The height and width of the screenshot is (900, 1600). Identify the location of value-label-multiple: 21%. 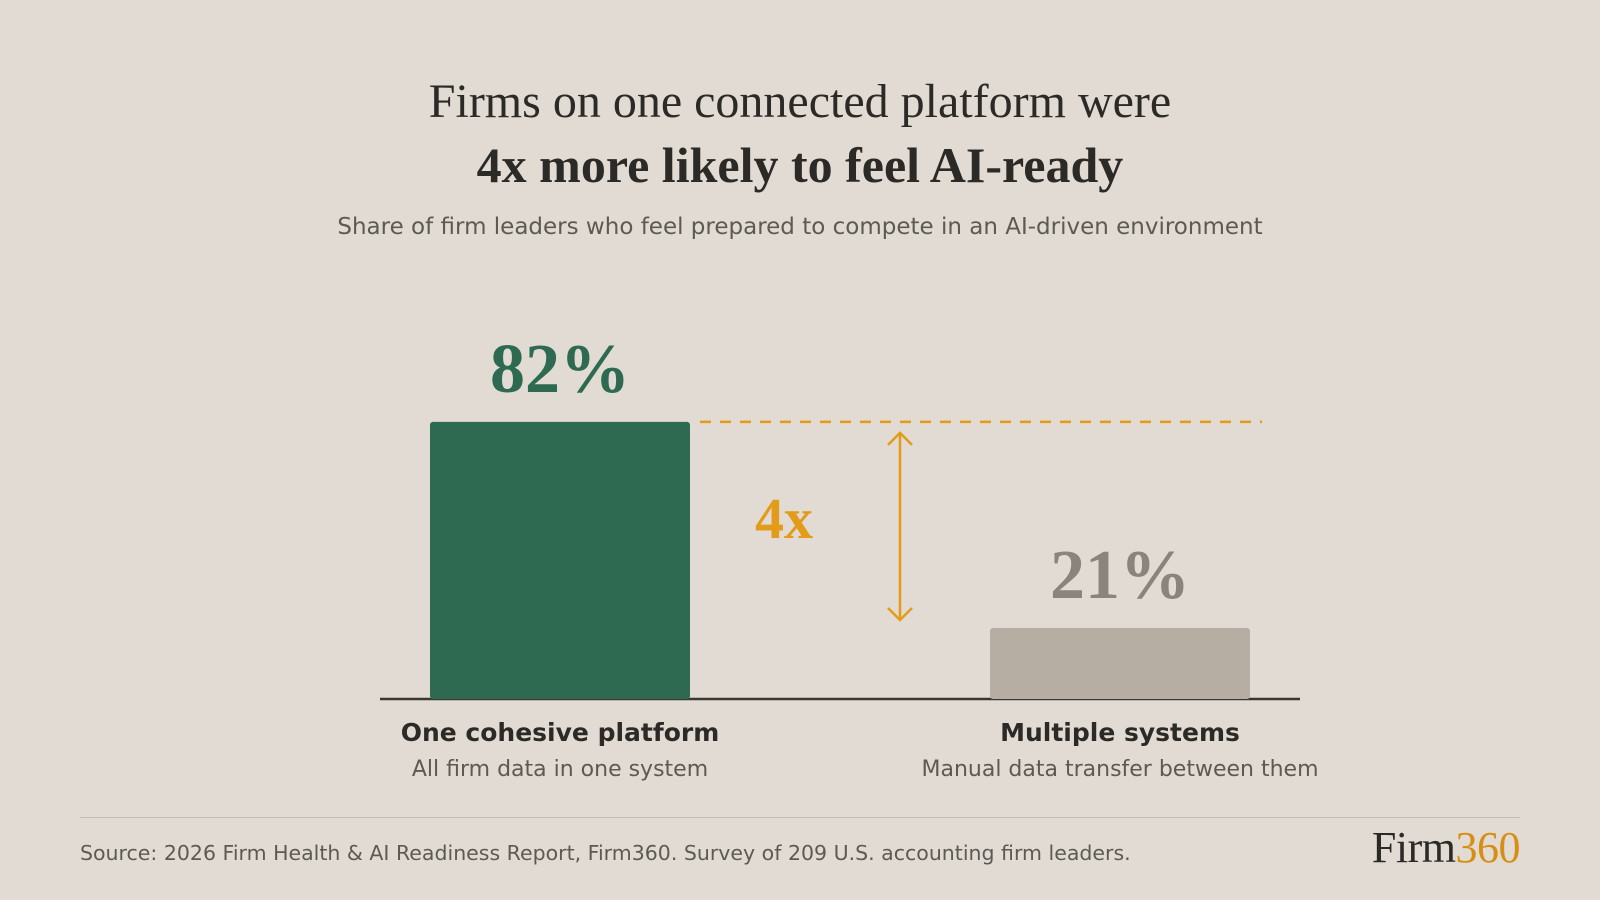
(1120, 575).